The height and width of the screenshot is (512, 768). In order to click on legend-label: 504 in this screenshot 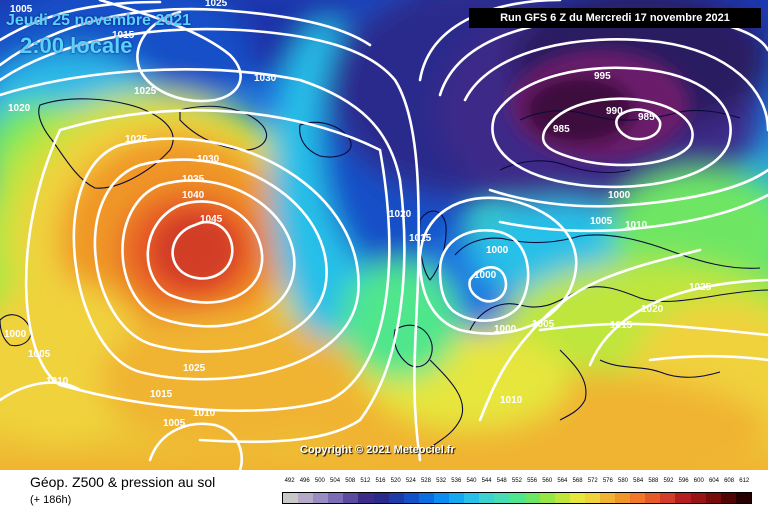, I will do `click(335, 481)`.